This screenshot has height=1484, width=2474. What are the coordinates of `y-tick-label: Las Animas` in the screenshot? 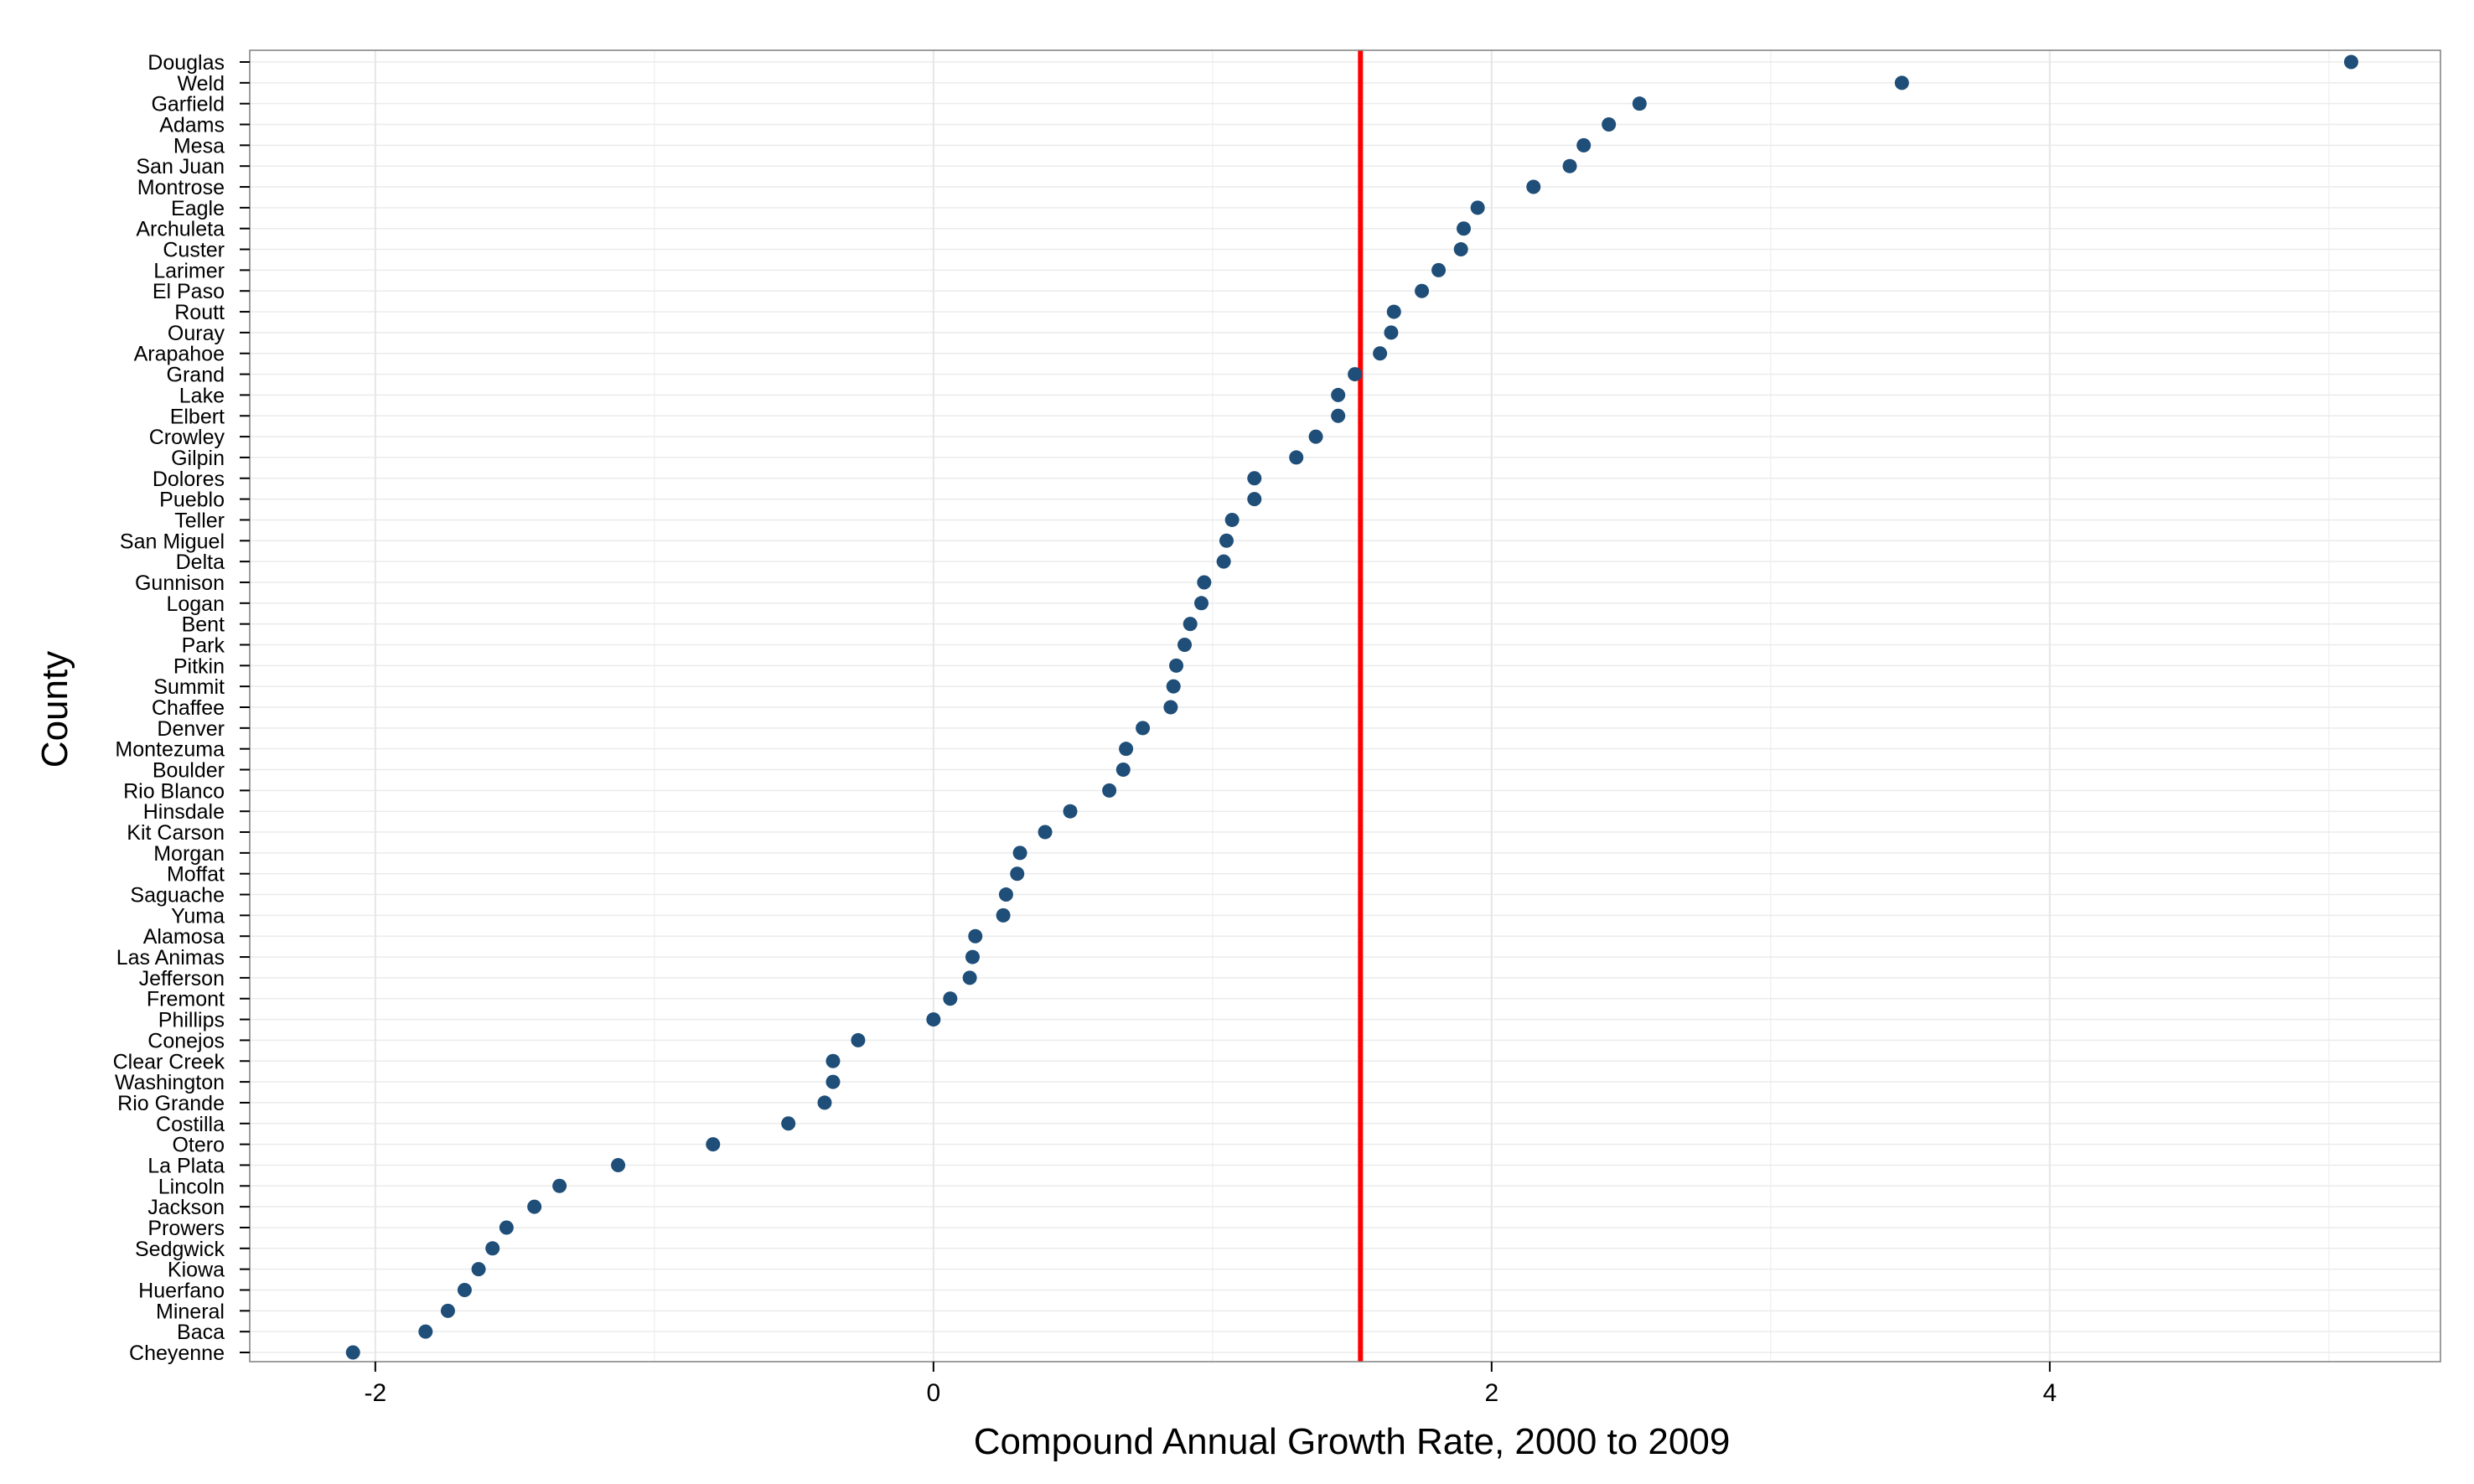 It's located at (171, 958).